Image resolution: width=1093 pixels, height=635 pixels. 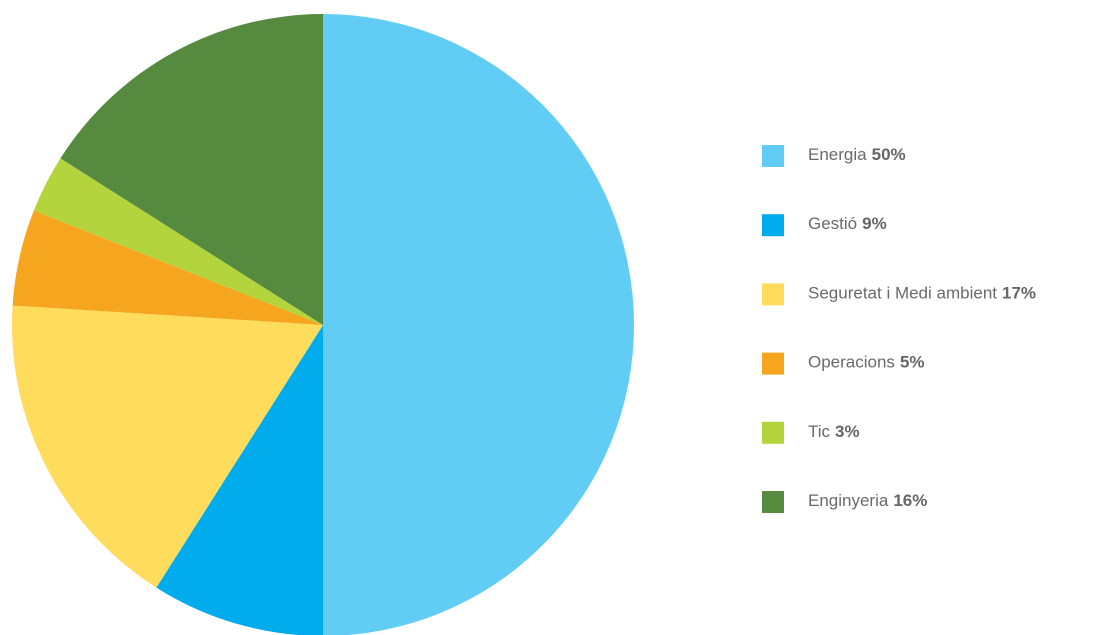 I want to click on legend-entry: Operacions 5%, so click(x=866, y=362).